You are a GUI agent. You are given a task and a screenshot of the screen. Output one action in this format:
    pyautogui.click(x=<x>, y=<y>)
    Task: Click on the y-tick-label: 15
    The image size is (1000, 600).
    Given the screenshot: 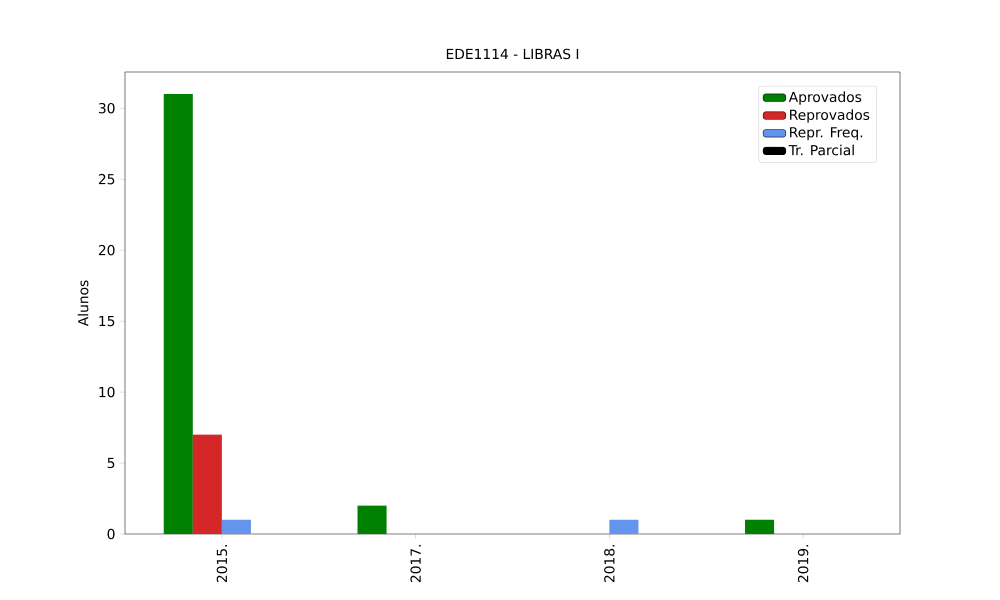 What is the action you would take?
    pyautogui.click(x=106, y=321)
    